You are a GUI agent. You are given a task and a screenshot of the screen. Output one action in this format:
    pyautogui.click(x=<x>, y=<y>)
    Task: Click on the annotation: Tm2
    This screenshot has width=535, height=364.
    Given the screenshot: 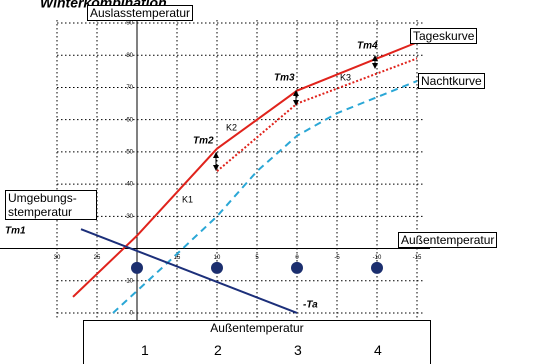 What is the action you would take?
    pyautogui.click(x=203, y=141)
    